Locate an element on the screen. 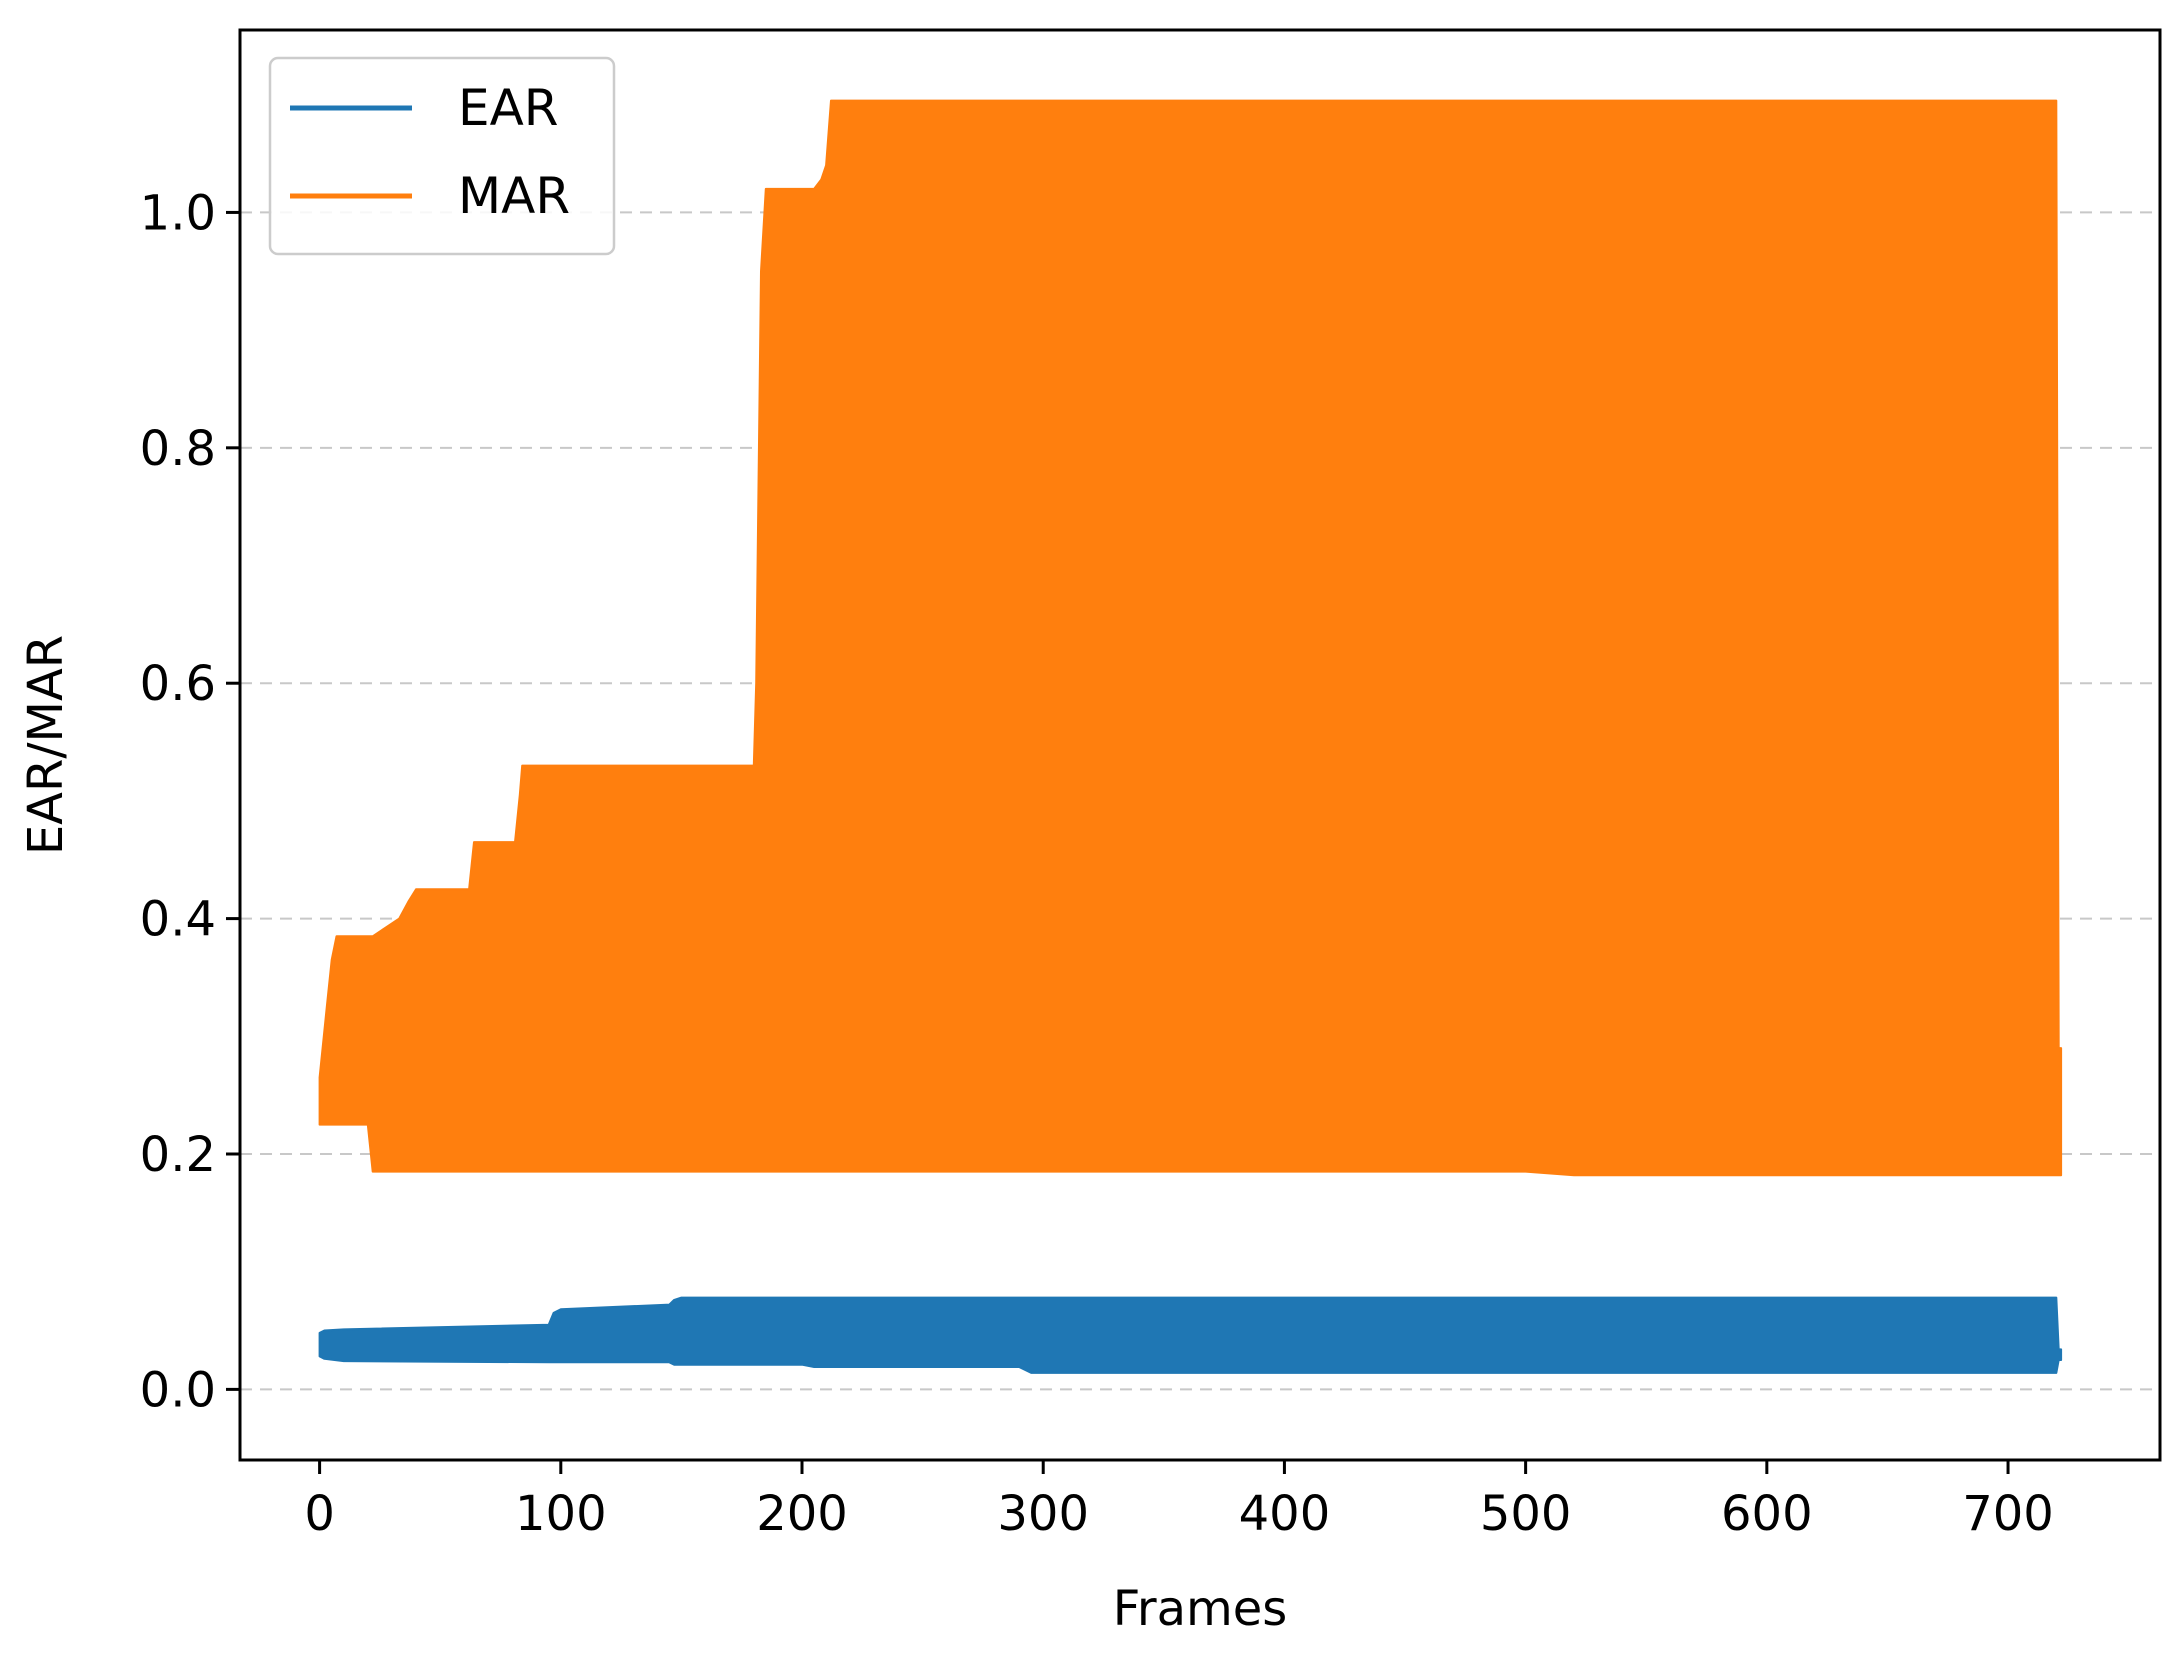 The width and height of the screenshot is (2179, 1663). x-tick-label-4: 400 is located at coordinates (1285, 1514).